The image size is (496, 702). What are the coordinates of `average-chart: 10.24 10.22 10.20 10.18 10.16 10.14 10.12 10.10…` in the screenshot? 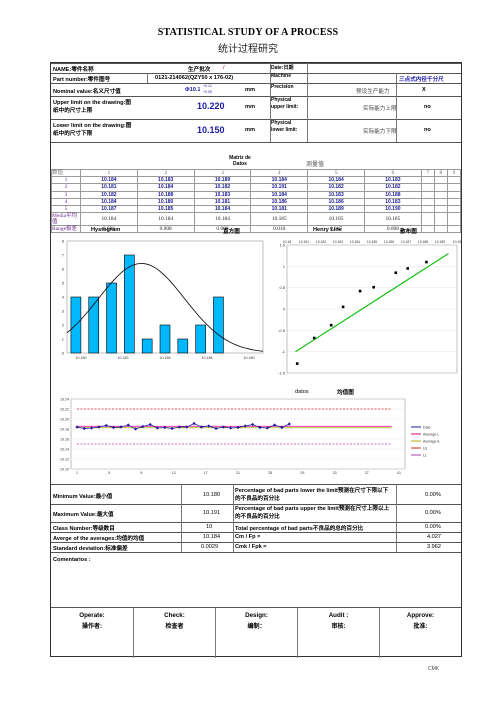 It's located at (250, 437).